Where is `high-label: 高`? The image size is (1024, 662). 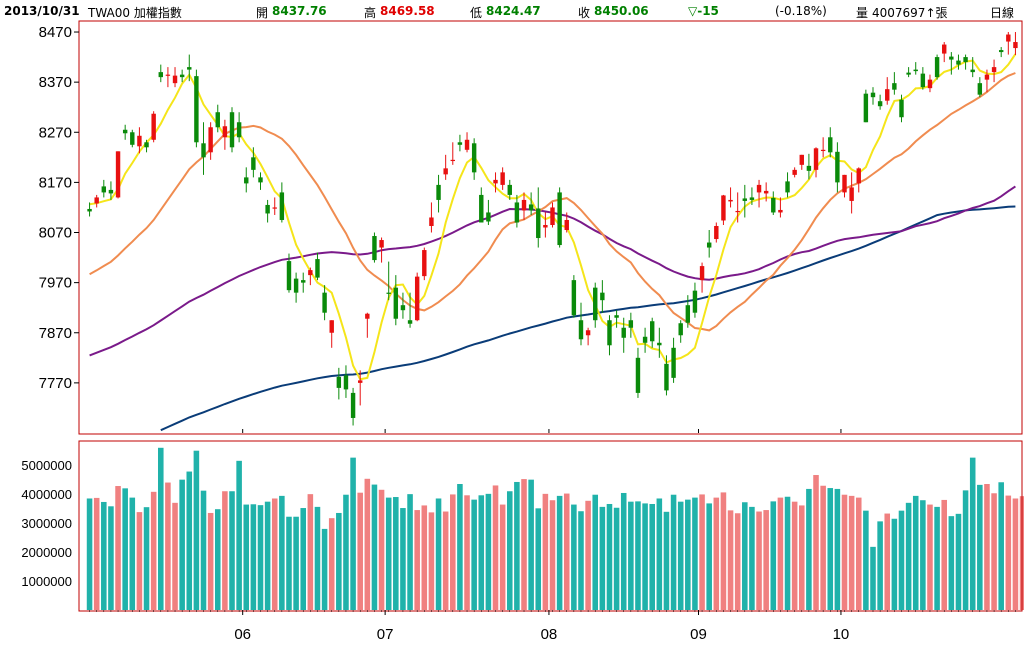 high-label: 高 is located at coordinates (370, 13).